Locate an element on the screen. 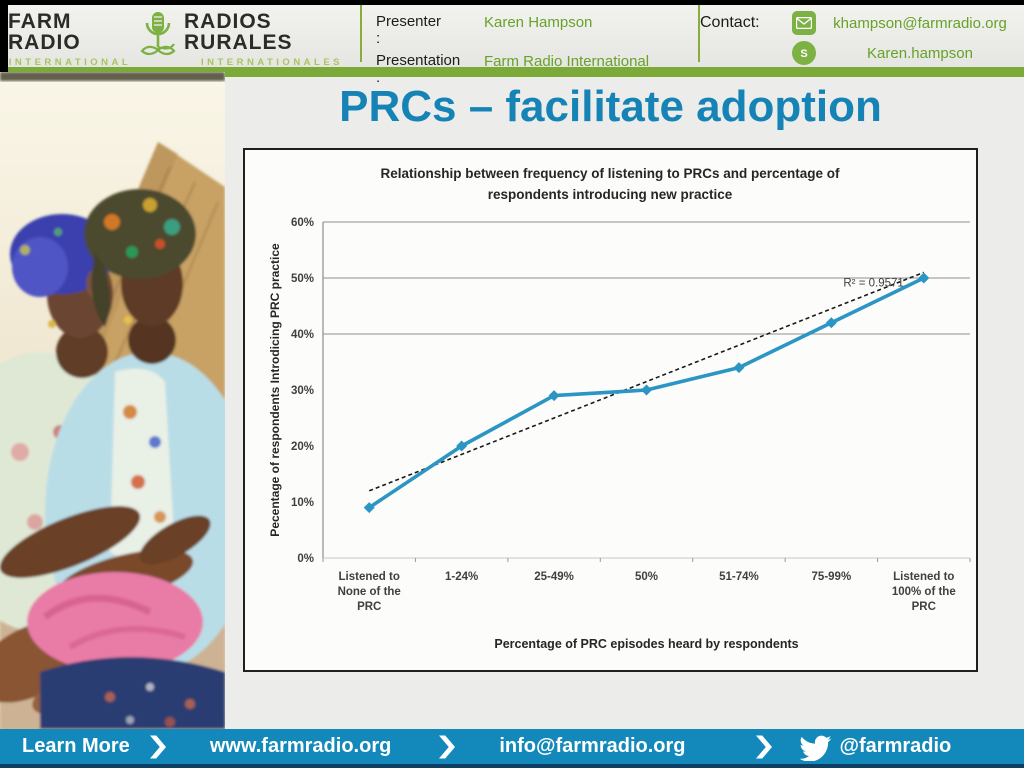 Image resolution: width=1024 pixels, height=768 pixels. logo: FARM RADIO INTERNATIONAL is located at coordinates (184, 36).